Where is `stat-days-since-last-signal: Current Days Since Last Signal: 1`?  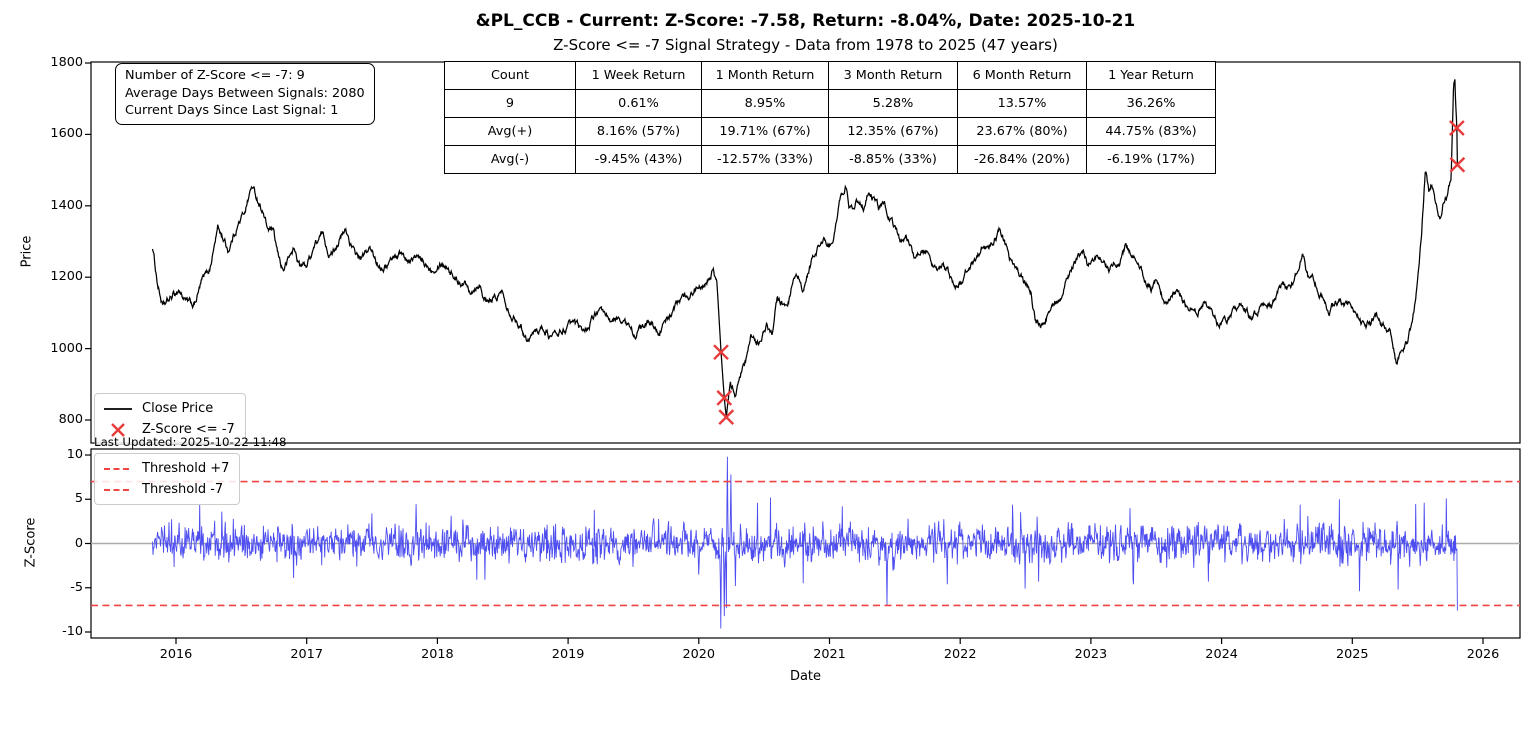
stat-days-since-last-signal: Current Days Since Last Signal: 1 is located at coordinates (232, 111).